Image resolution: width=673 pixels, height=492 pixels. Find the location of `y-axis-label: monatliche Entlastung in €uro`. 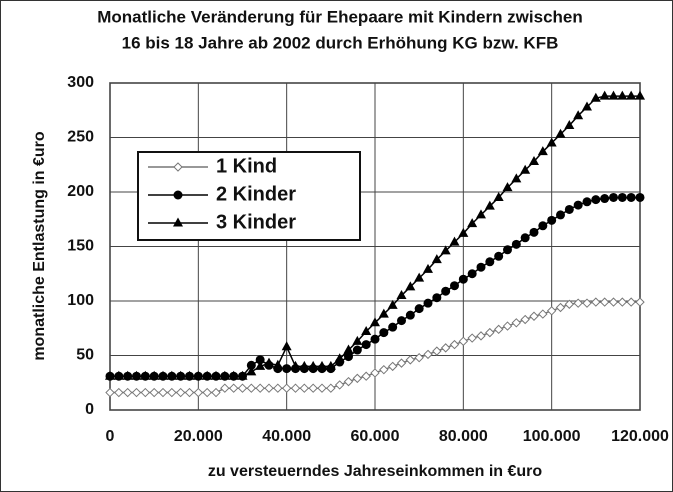

y-axis-label: monatliche Entlastung in €uro is located at coordinates (39, 246).